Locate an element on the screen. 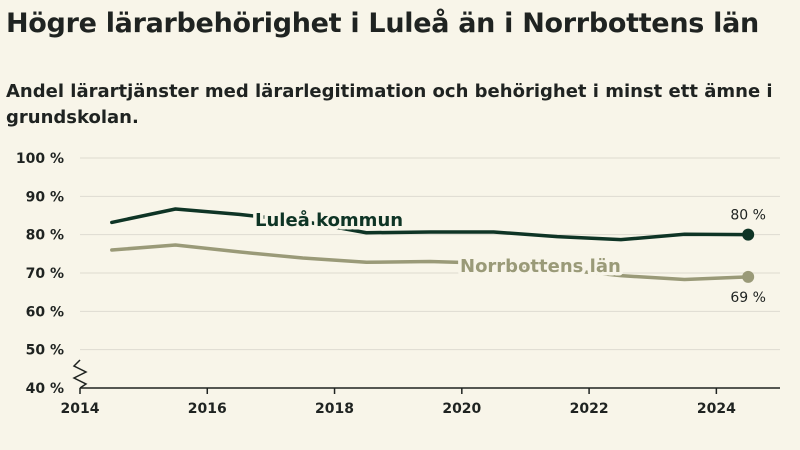  y-tick-label: 70 % is located at coordinates (45, 274).